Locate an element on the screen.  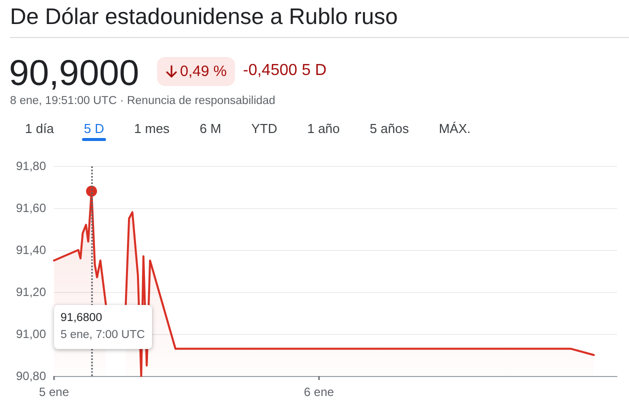
y-tick-label: 91,80 is located at coordinates (31, 166).